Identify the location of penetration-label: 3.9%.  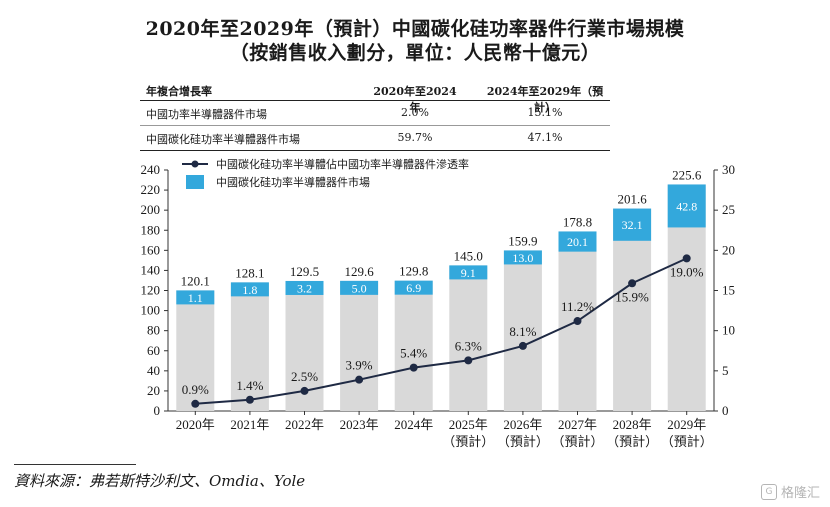
(359, 365).